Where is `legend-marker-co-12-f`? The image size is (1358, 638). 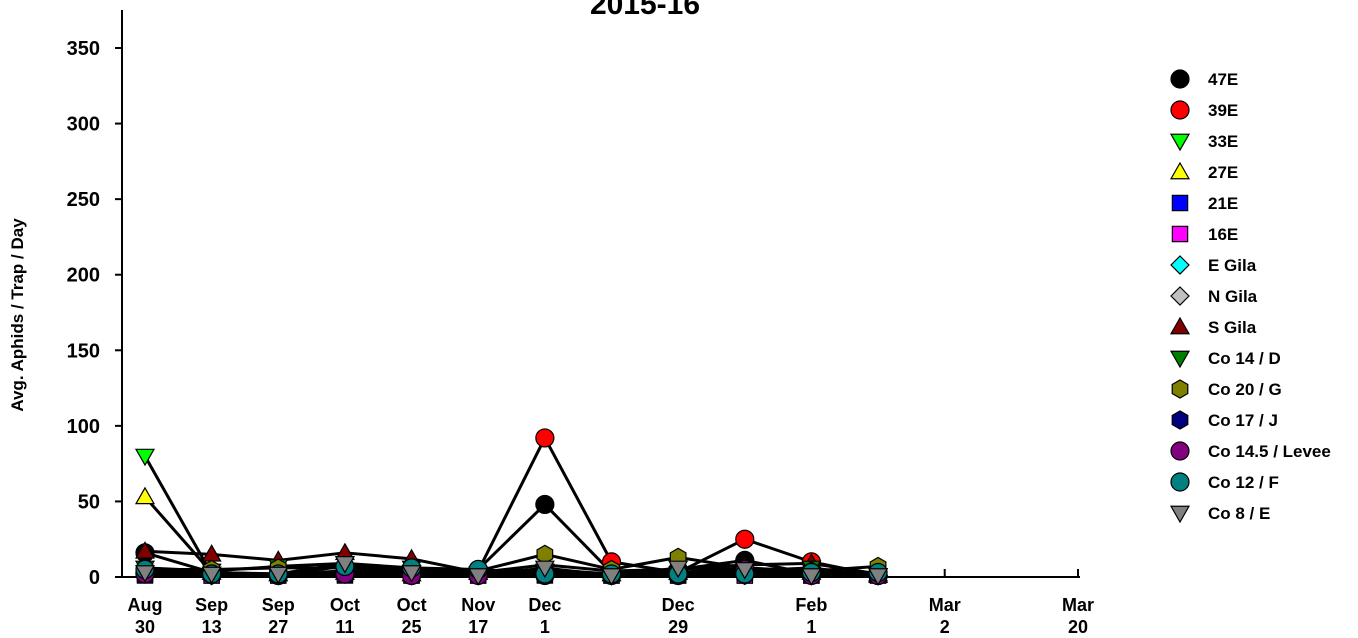
legend-marker-co-12-f is located at coordinates (1180, 482).